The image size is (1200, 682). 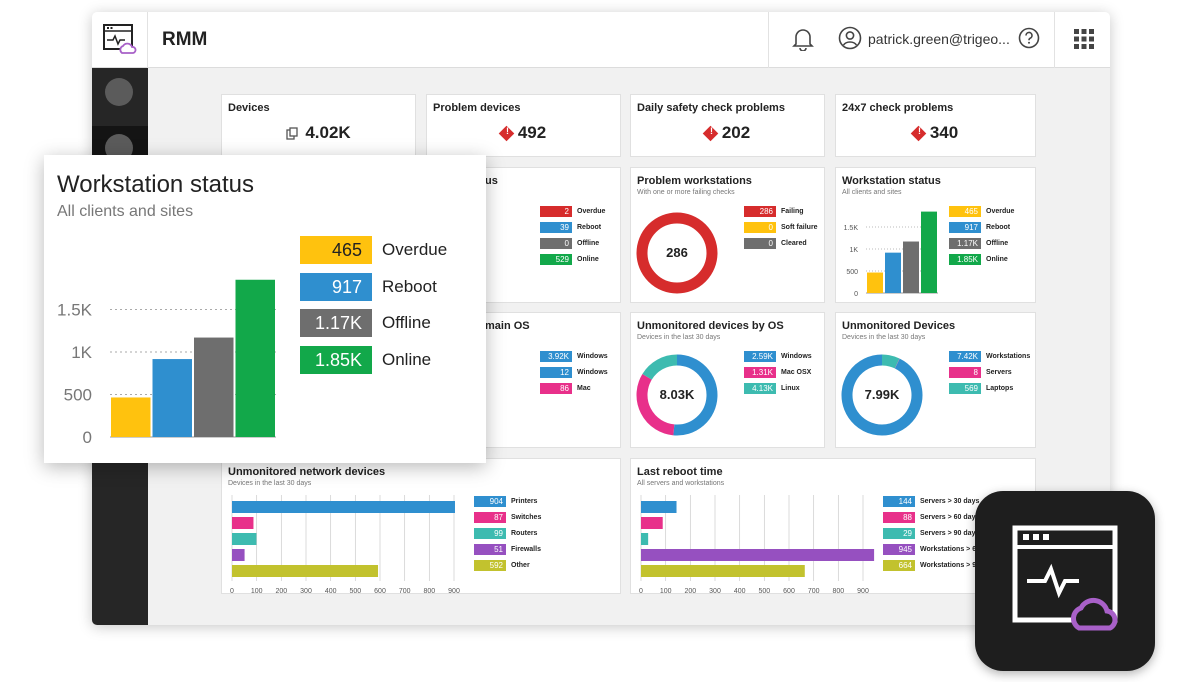 I want to click on legend-value: 39, so click(x=556, y=227).